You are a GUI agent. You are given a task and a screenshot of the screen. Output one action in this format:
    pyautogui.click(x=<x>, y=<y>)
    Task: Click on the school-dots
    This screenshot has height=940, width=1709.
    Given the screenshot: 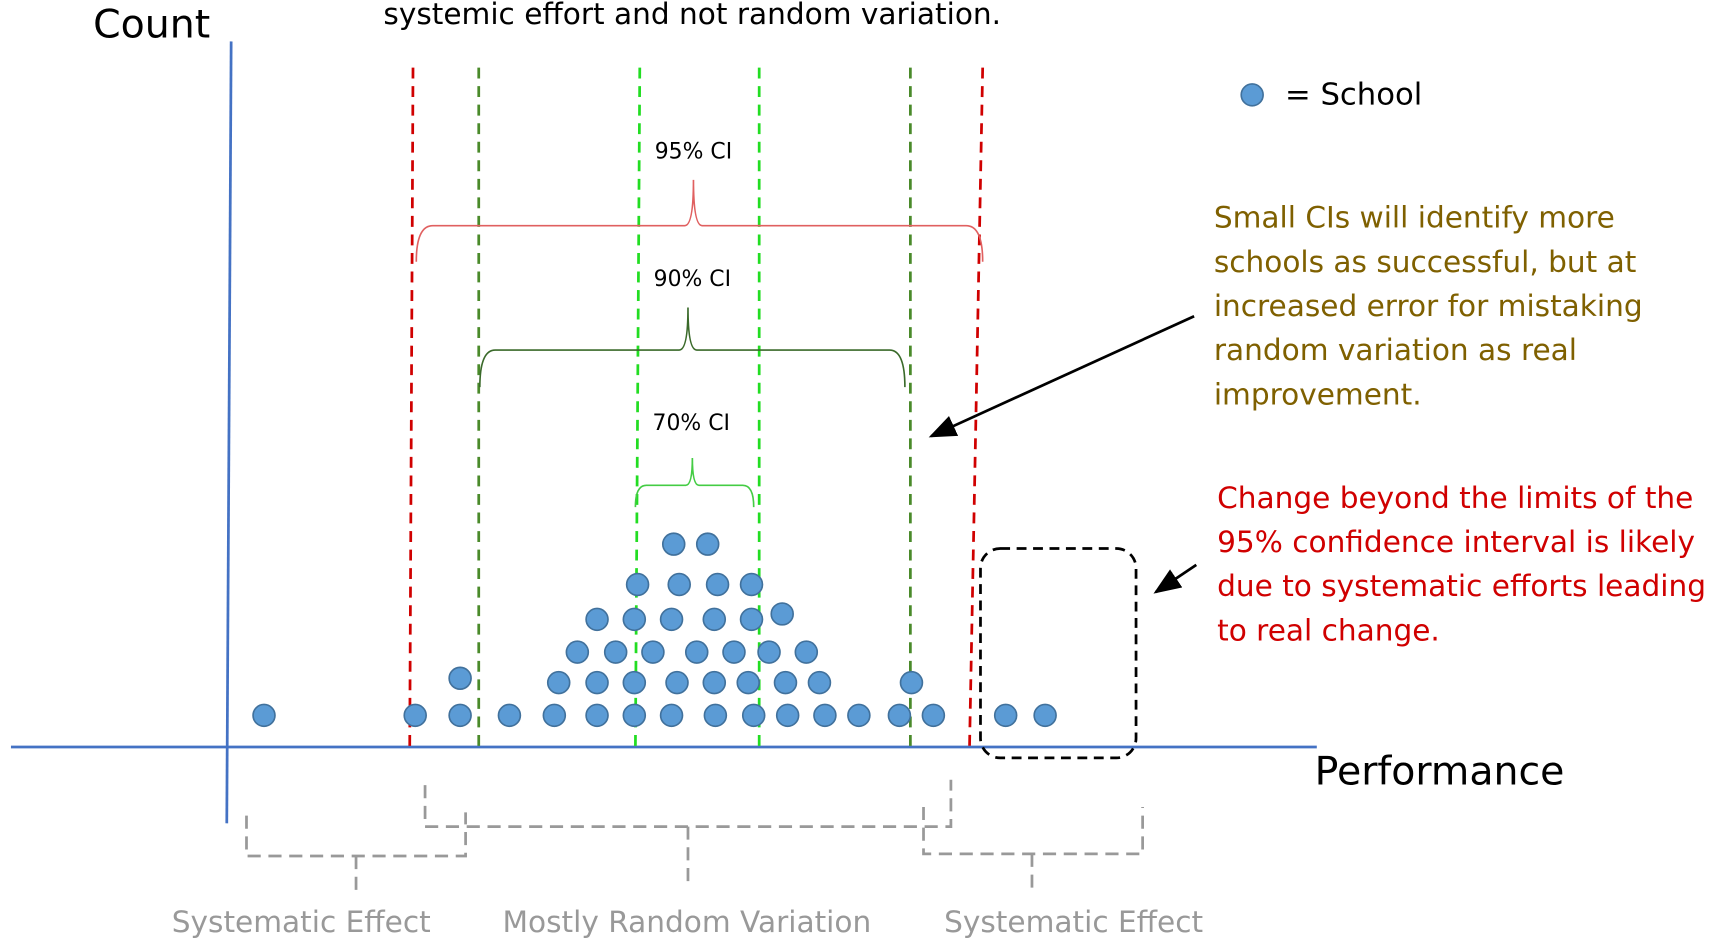 What is the action you would take?
    pyautogui.click(x=654, y=630)
    